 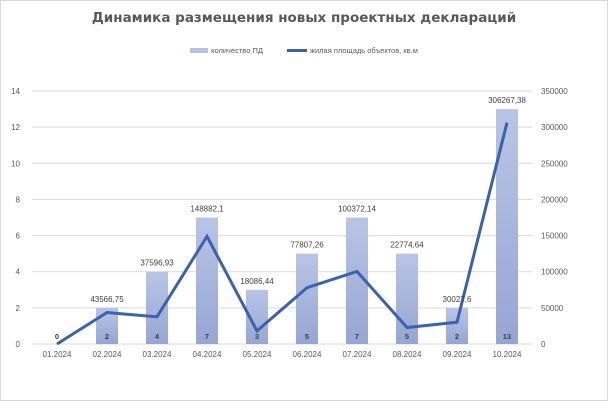 I want to click on x-tick-label: 06.2024, so click(x=307, y=354).